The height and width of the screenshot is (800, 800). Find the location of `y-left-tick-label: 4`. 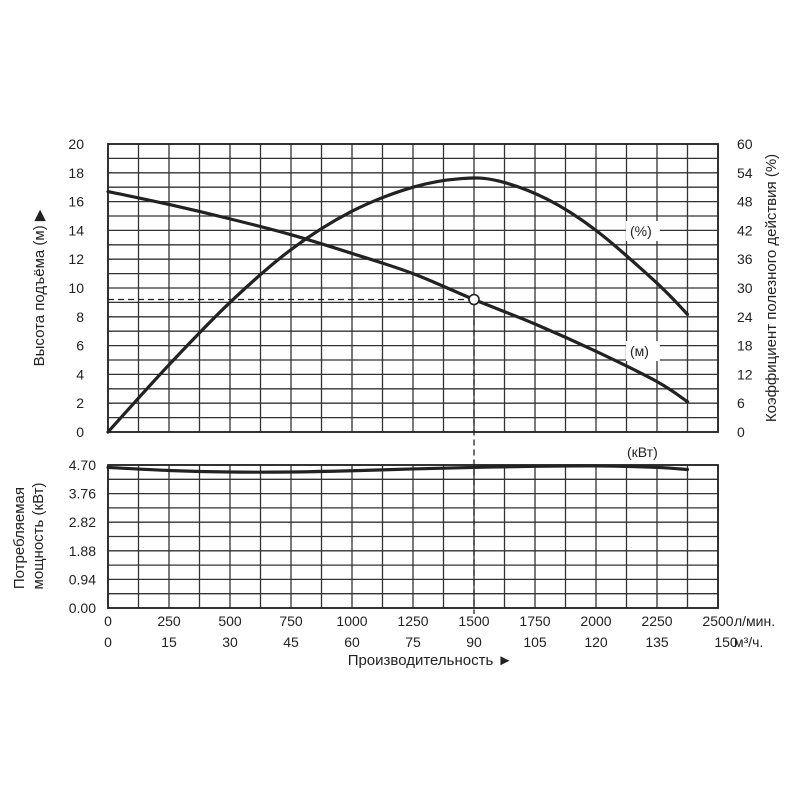

y-left-tick-label: 4 is located at coordinates (80, 374).